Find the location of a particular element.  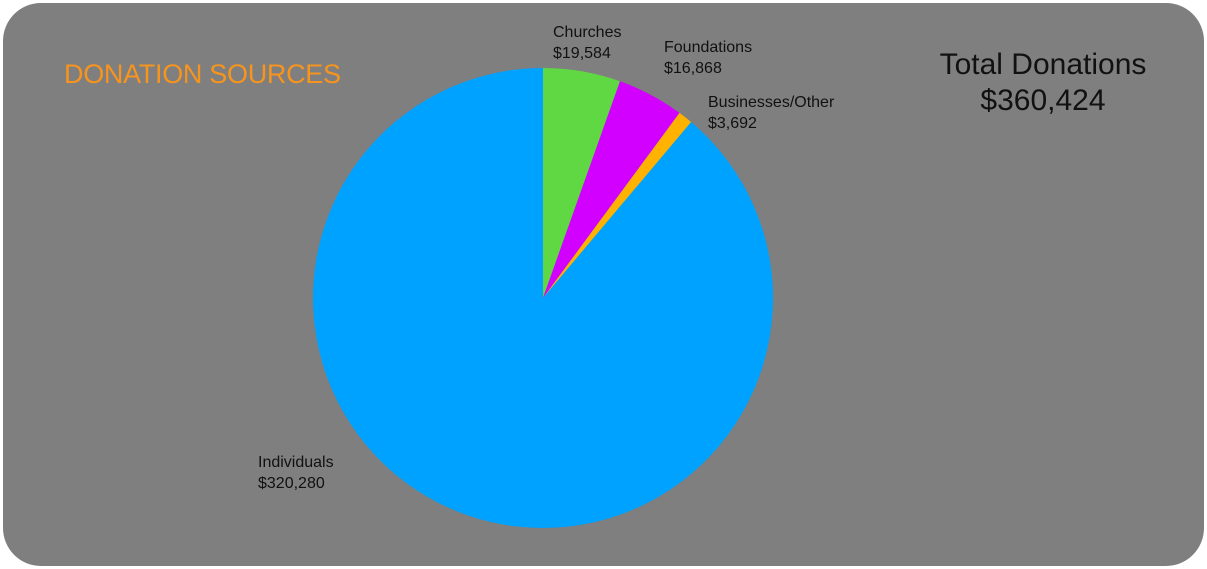

pie-slice-churches is located at coordinates (582, 182).